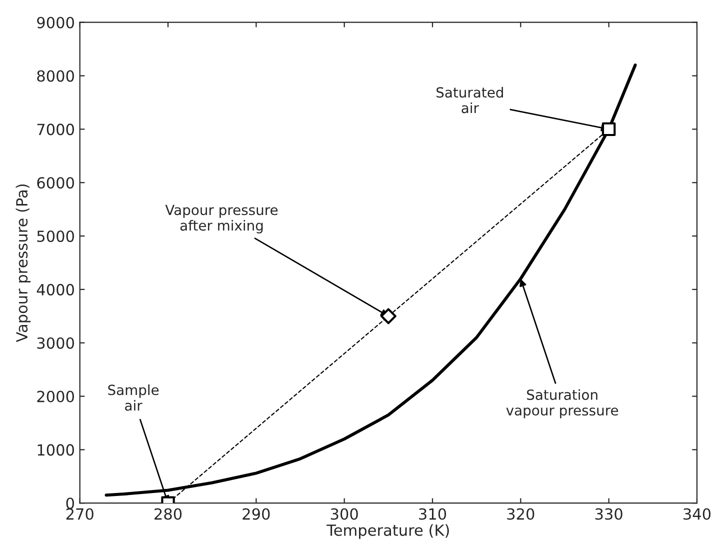 This screenshot has height=559, width=726. I want to click on x-tick-label: 280, so click(168, 514).